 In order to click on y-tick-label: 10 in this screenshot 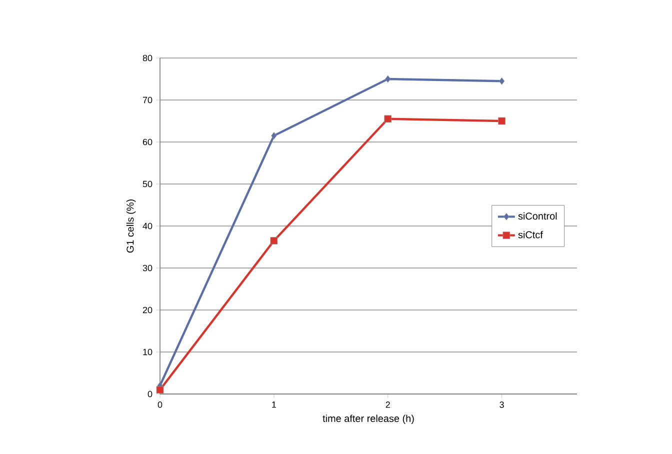, I will do `click(147, 352)`.